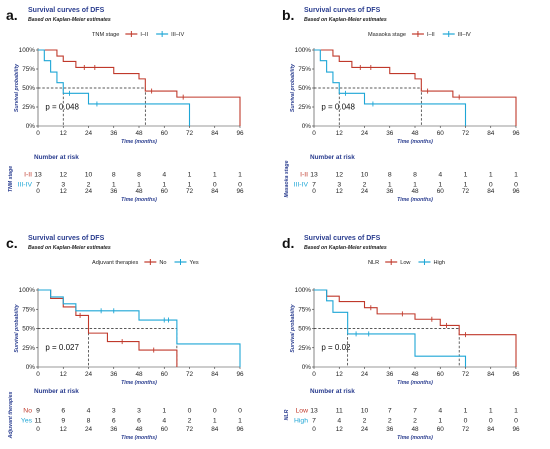 The image size is (550, 449). Describe the element at coordinates (28, 69) in the screenshot. I see `y-tick-label: 75%` at that location.